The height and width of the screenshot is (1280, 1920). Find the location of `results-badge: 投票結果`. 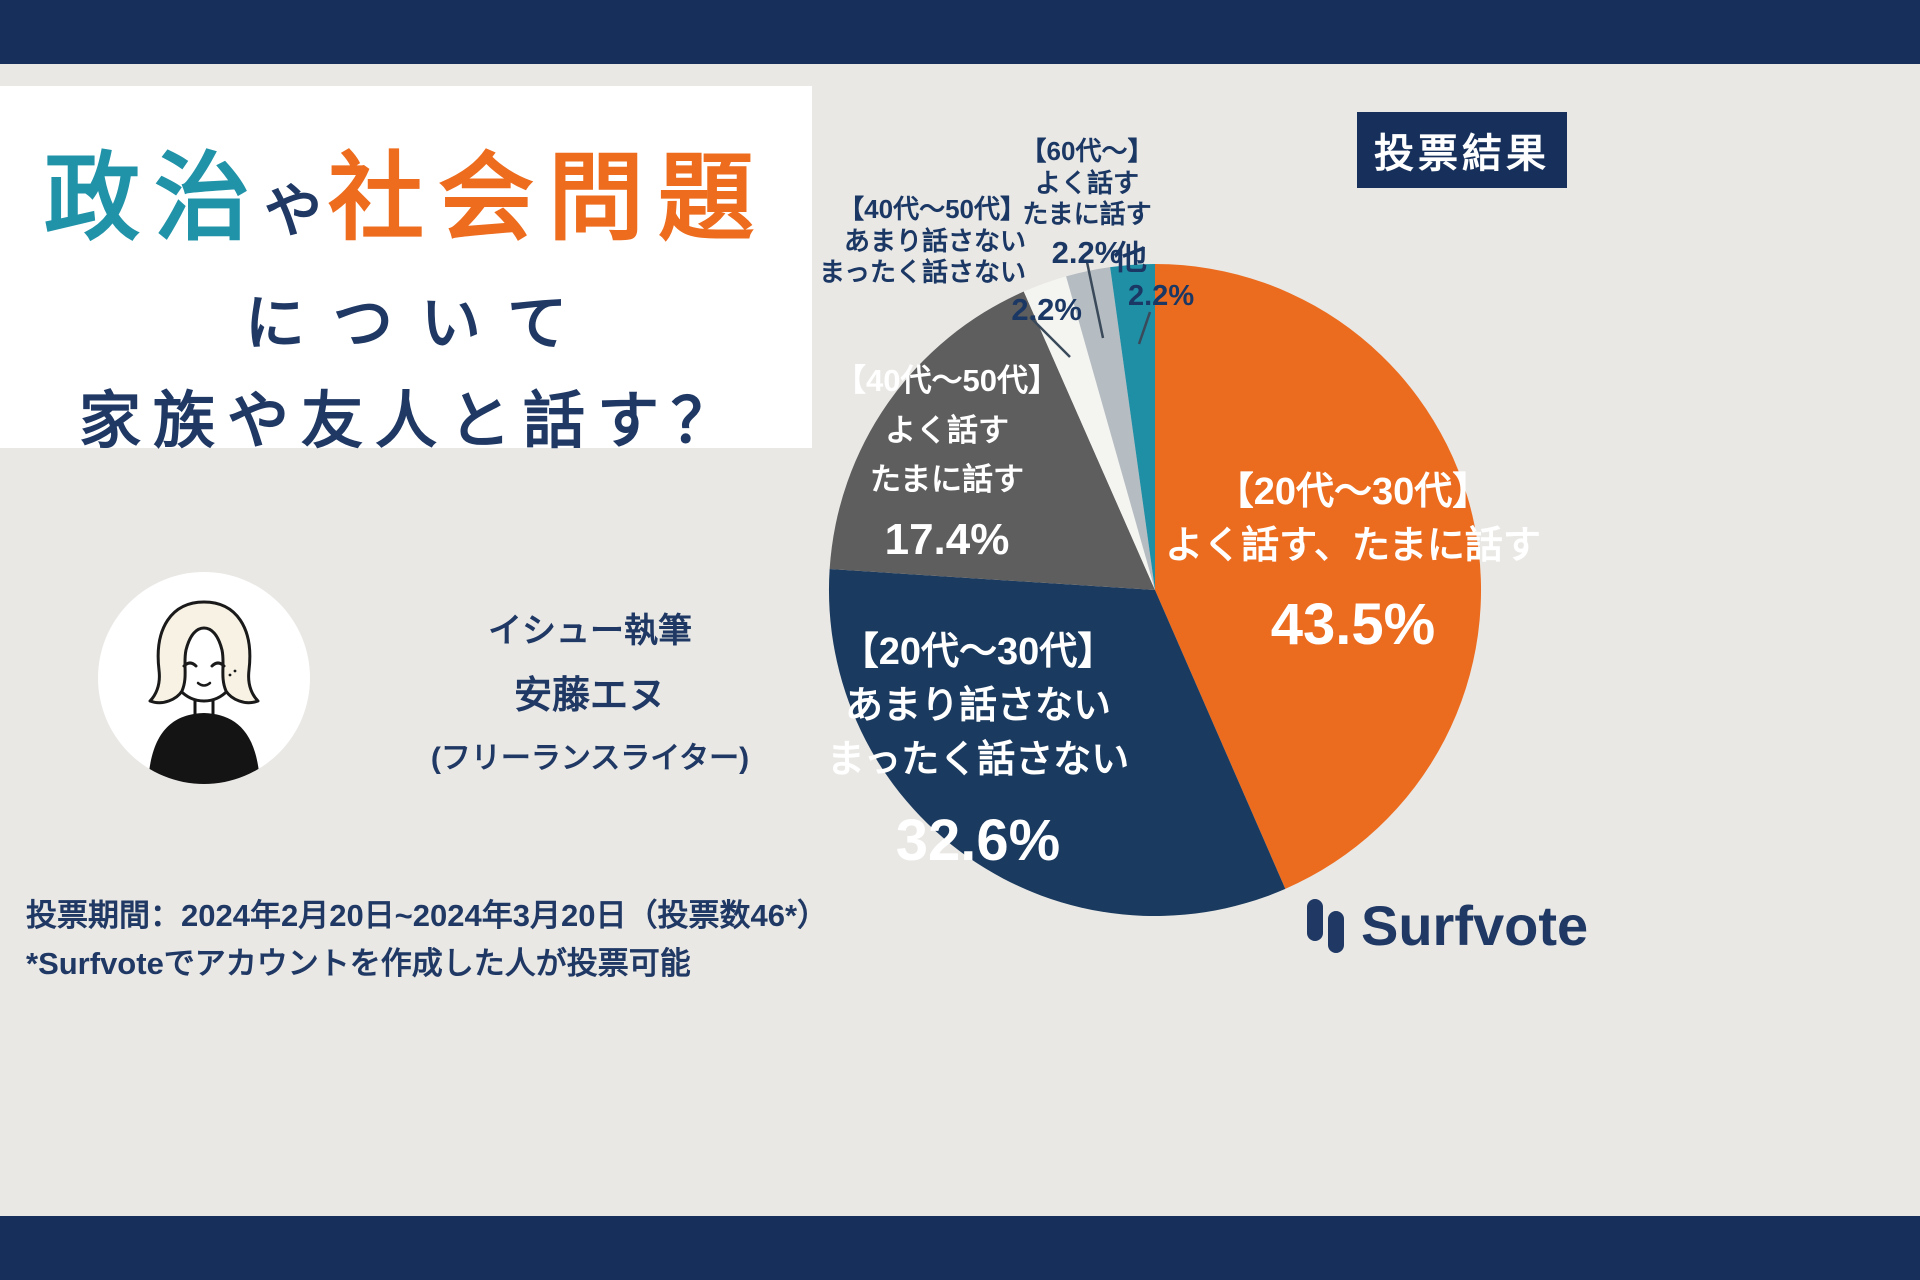

results-badge: 投票結果 is located at coordinates (1462, 150).